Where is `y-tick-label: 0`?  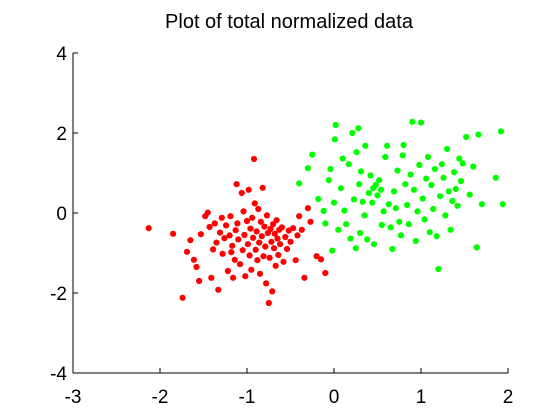
y-tick-label: 0 is located at coordinates (61, 214).